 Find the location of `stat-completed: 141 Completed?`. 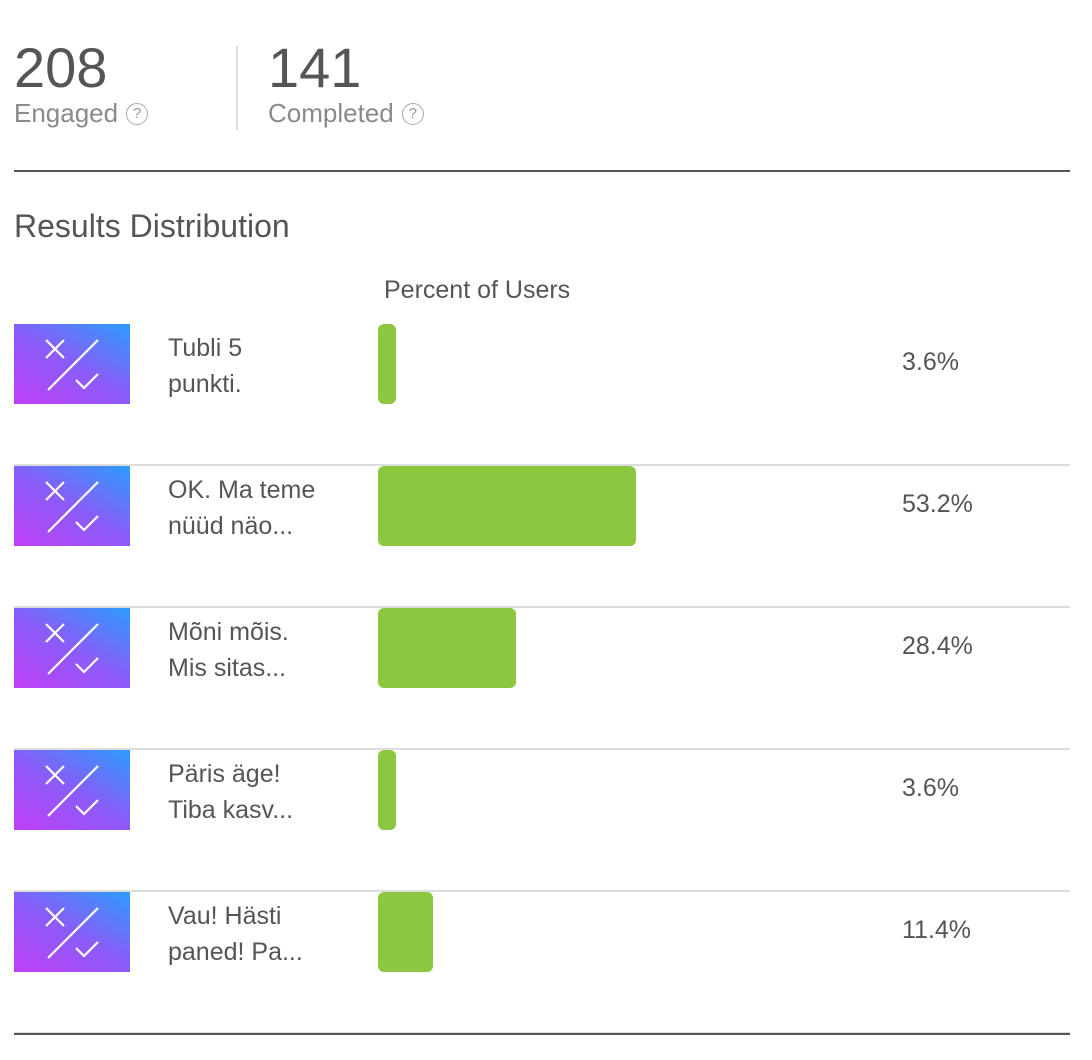

stat-completed: 141 Completed? is located at coordinates (346, 82).